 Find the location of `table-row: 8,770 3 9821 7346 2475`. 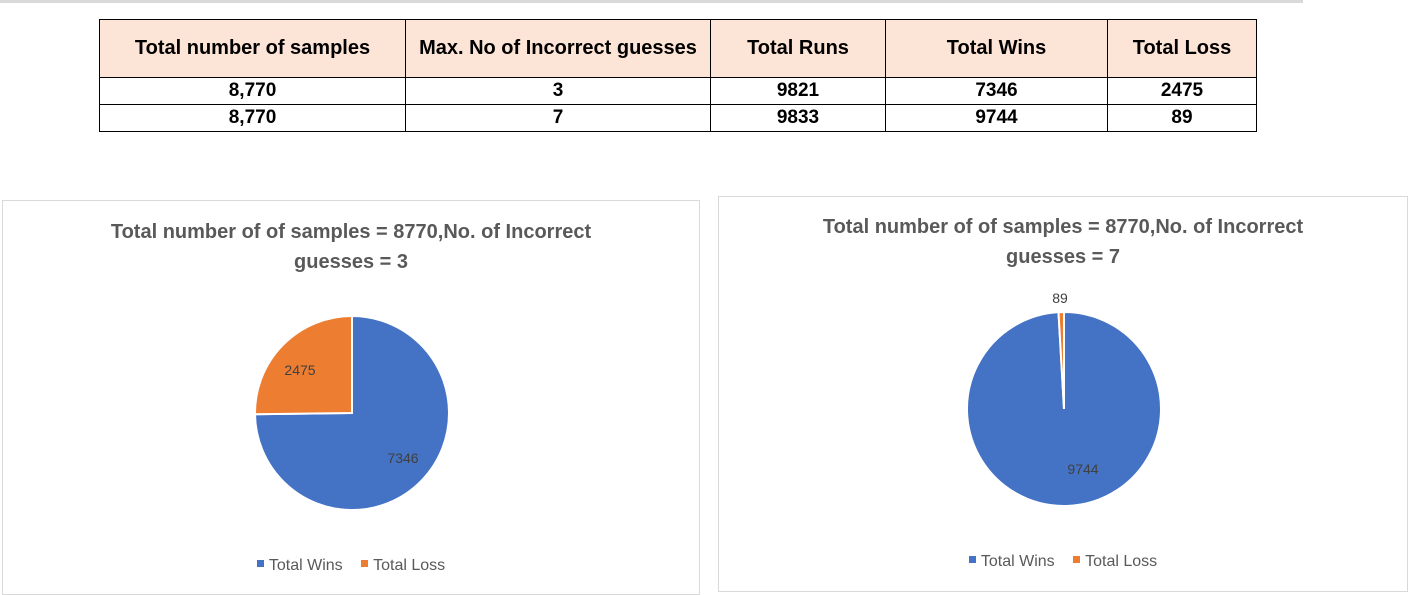

table-row: 8,770 3 9821 7346 2475 is located at coordinates (678, 91).